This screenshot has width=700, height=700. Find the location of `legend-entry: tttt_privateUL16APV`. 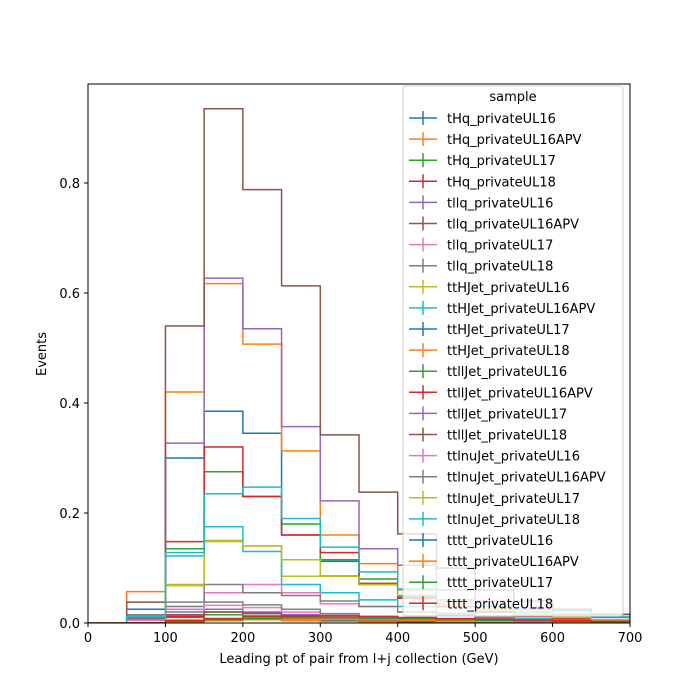

legend-entry: tttt_privateUL16APV is located at coordinates (494, 562).